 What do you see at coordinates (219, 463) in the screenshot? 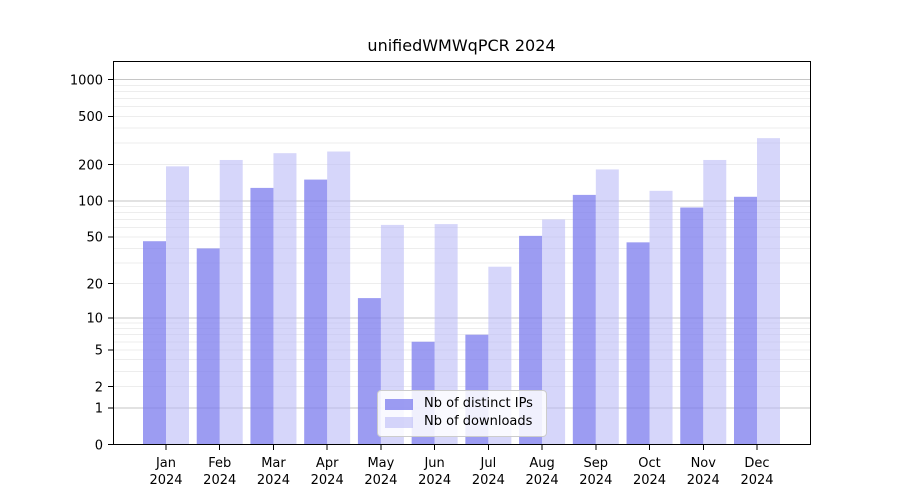
I see `x-tick-label-month: Feb` at bounding box center [219, 463].